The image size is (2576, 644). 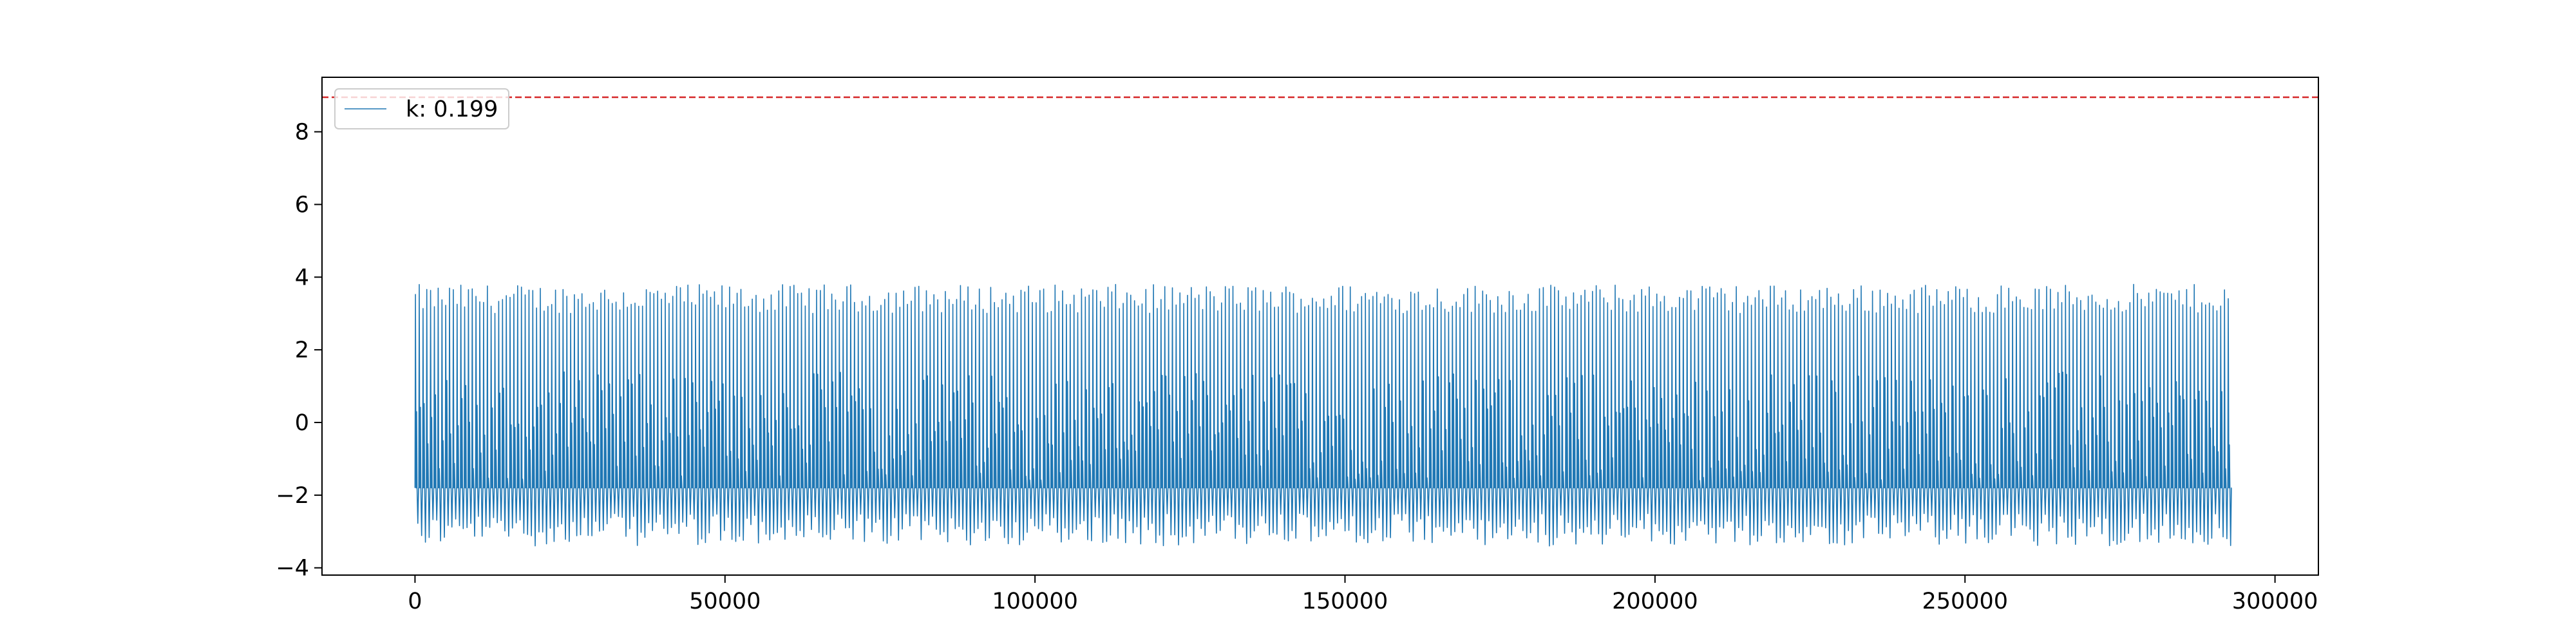 What do you see at coordinates (2275, 602) in the screenshot?
I see `x-tick-label: 300000` at bounding box center [2275, 602].